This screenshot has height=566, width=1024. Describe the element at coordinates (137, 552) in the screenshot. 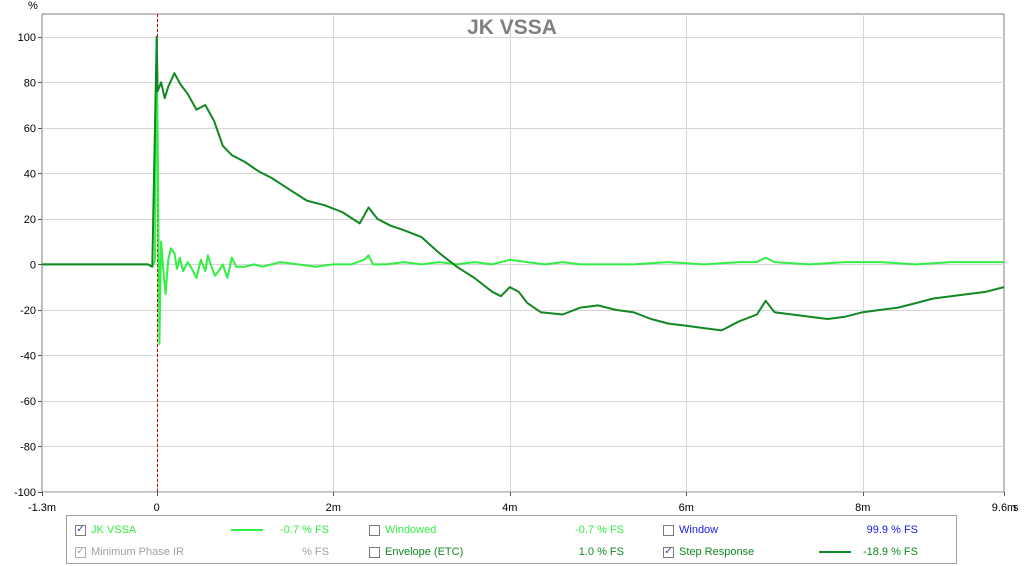

I see `minimum-phase-ir-label: Minimum Phase IR` at that location.